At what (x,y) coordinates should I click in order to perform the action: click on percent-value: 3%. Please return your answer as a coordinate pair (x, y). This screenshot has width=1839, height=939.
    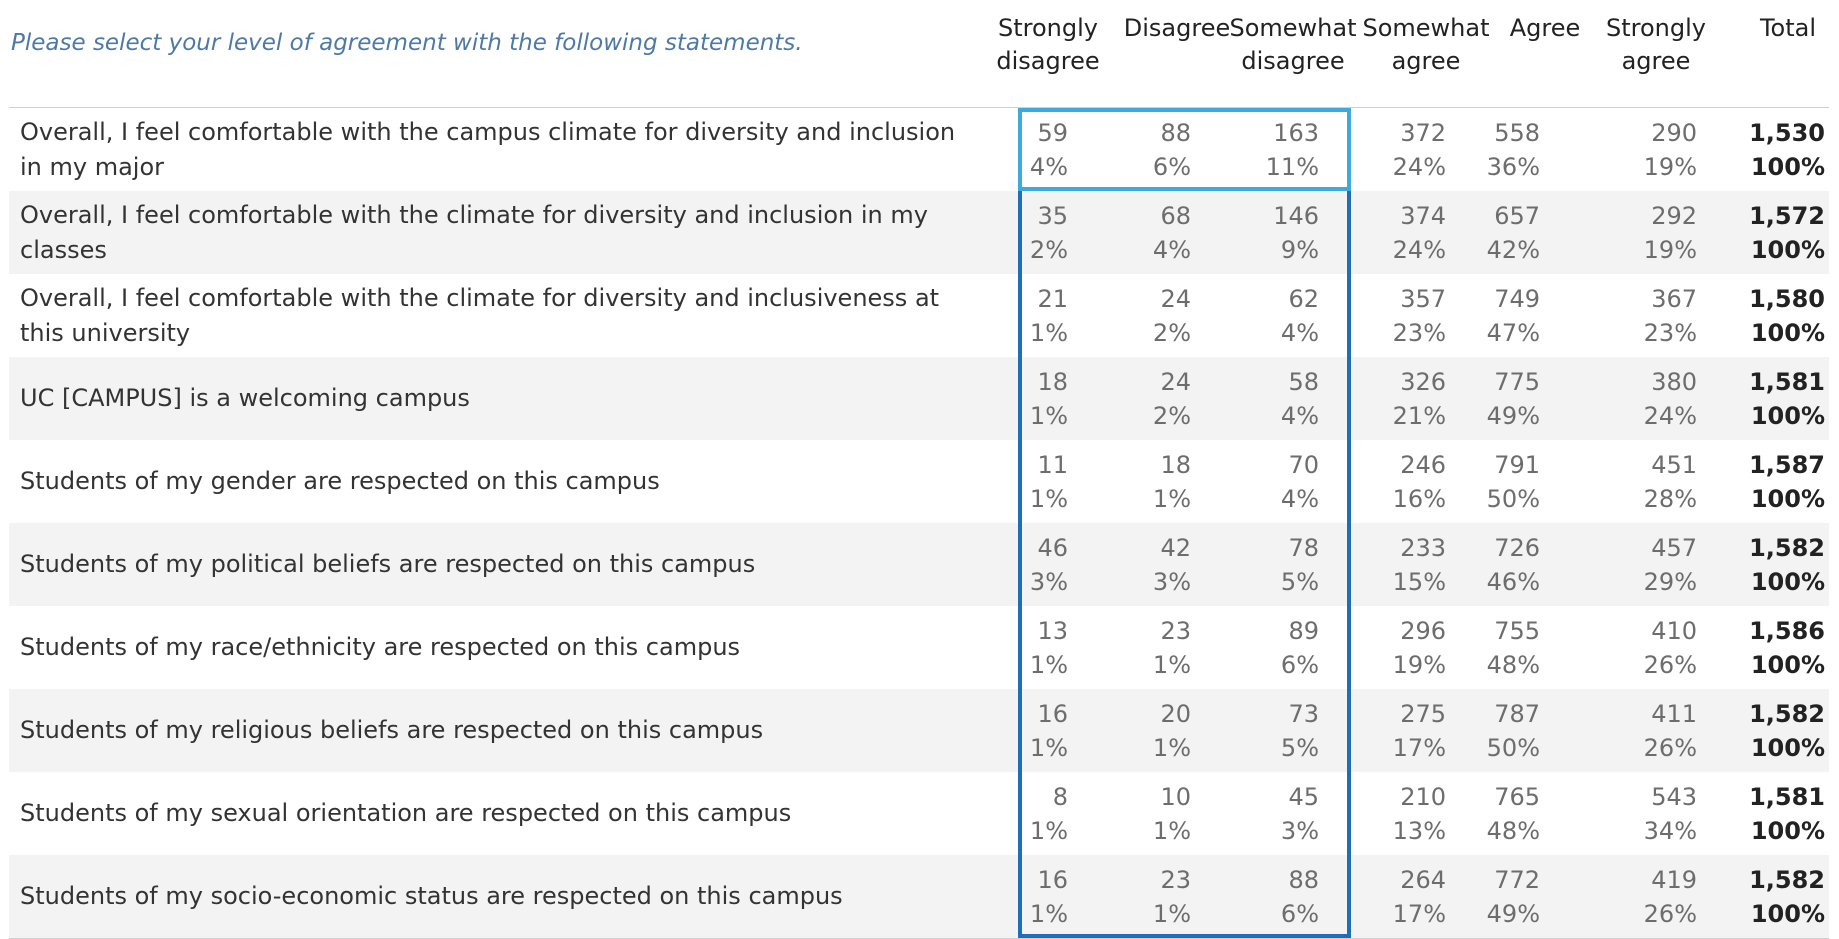
    Looking at the image, I should click on (1299, 831).